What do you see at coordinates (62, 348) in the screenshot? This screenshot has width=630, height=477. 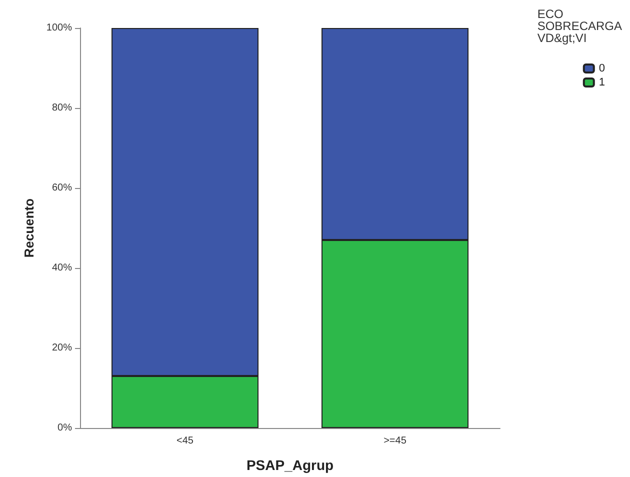 I see `y-tick-label: 20%` at bounding box center [62, 348].